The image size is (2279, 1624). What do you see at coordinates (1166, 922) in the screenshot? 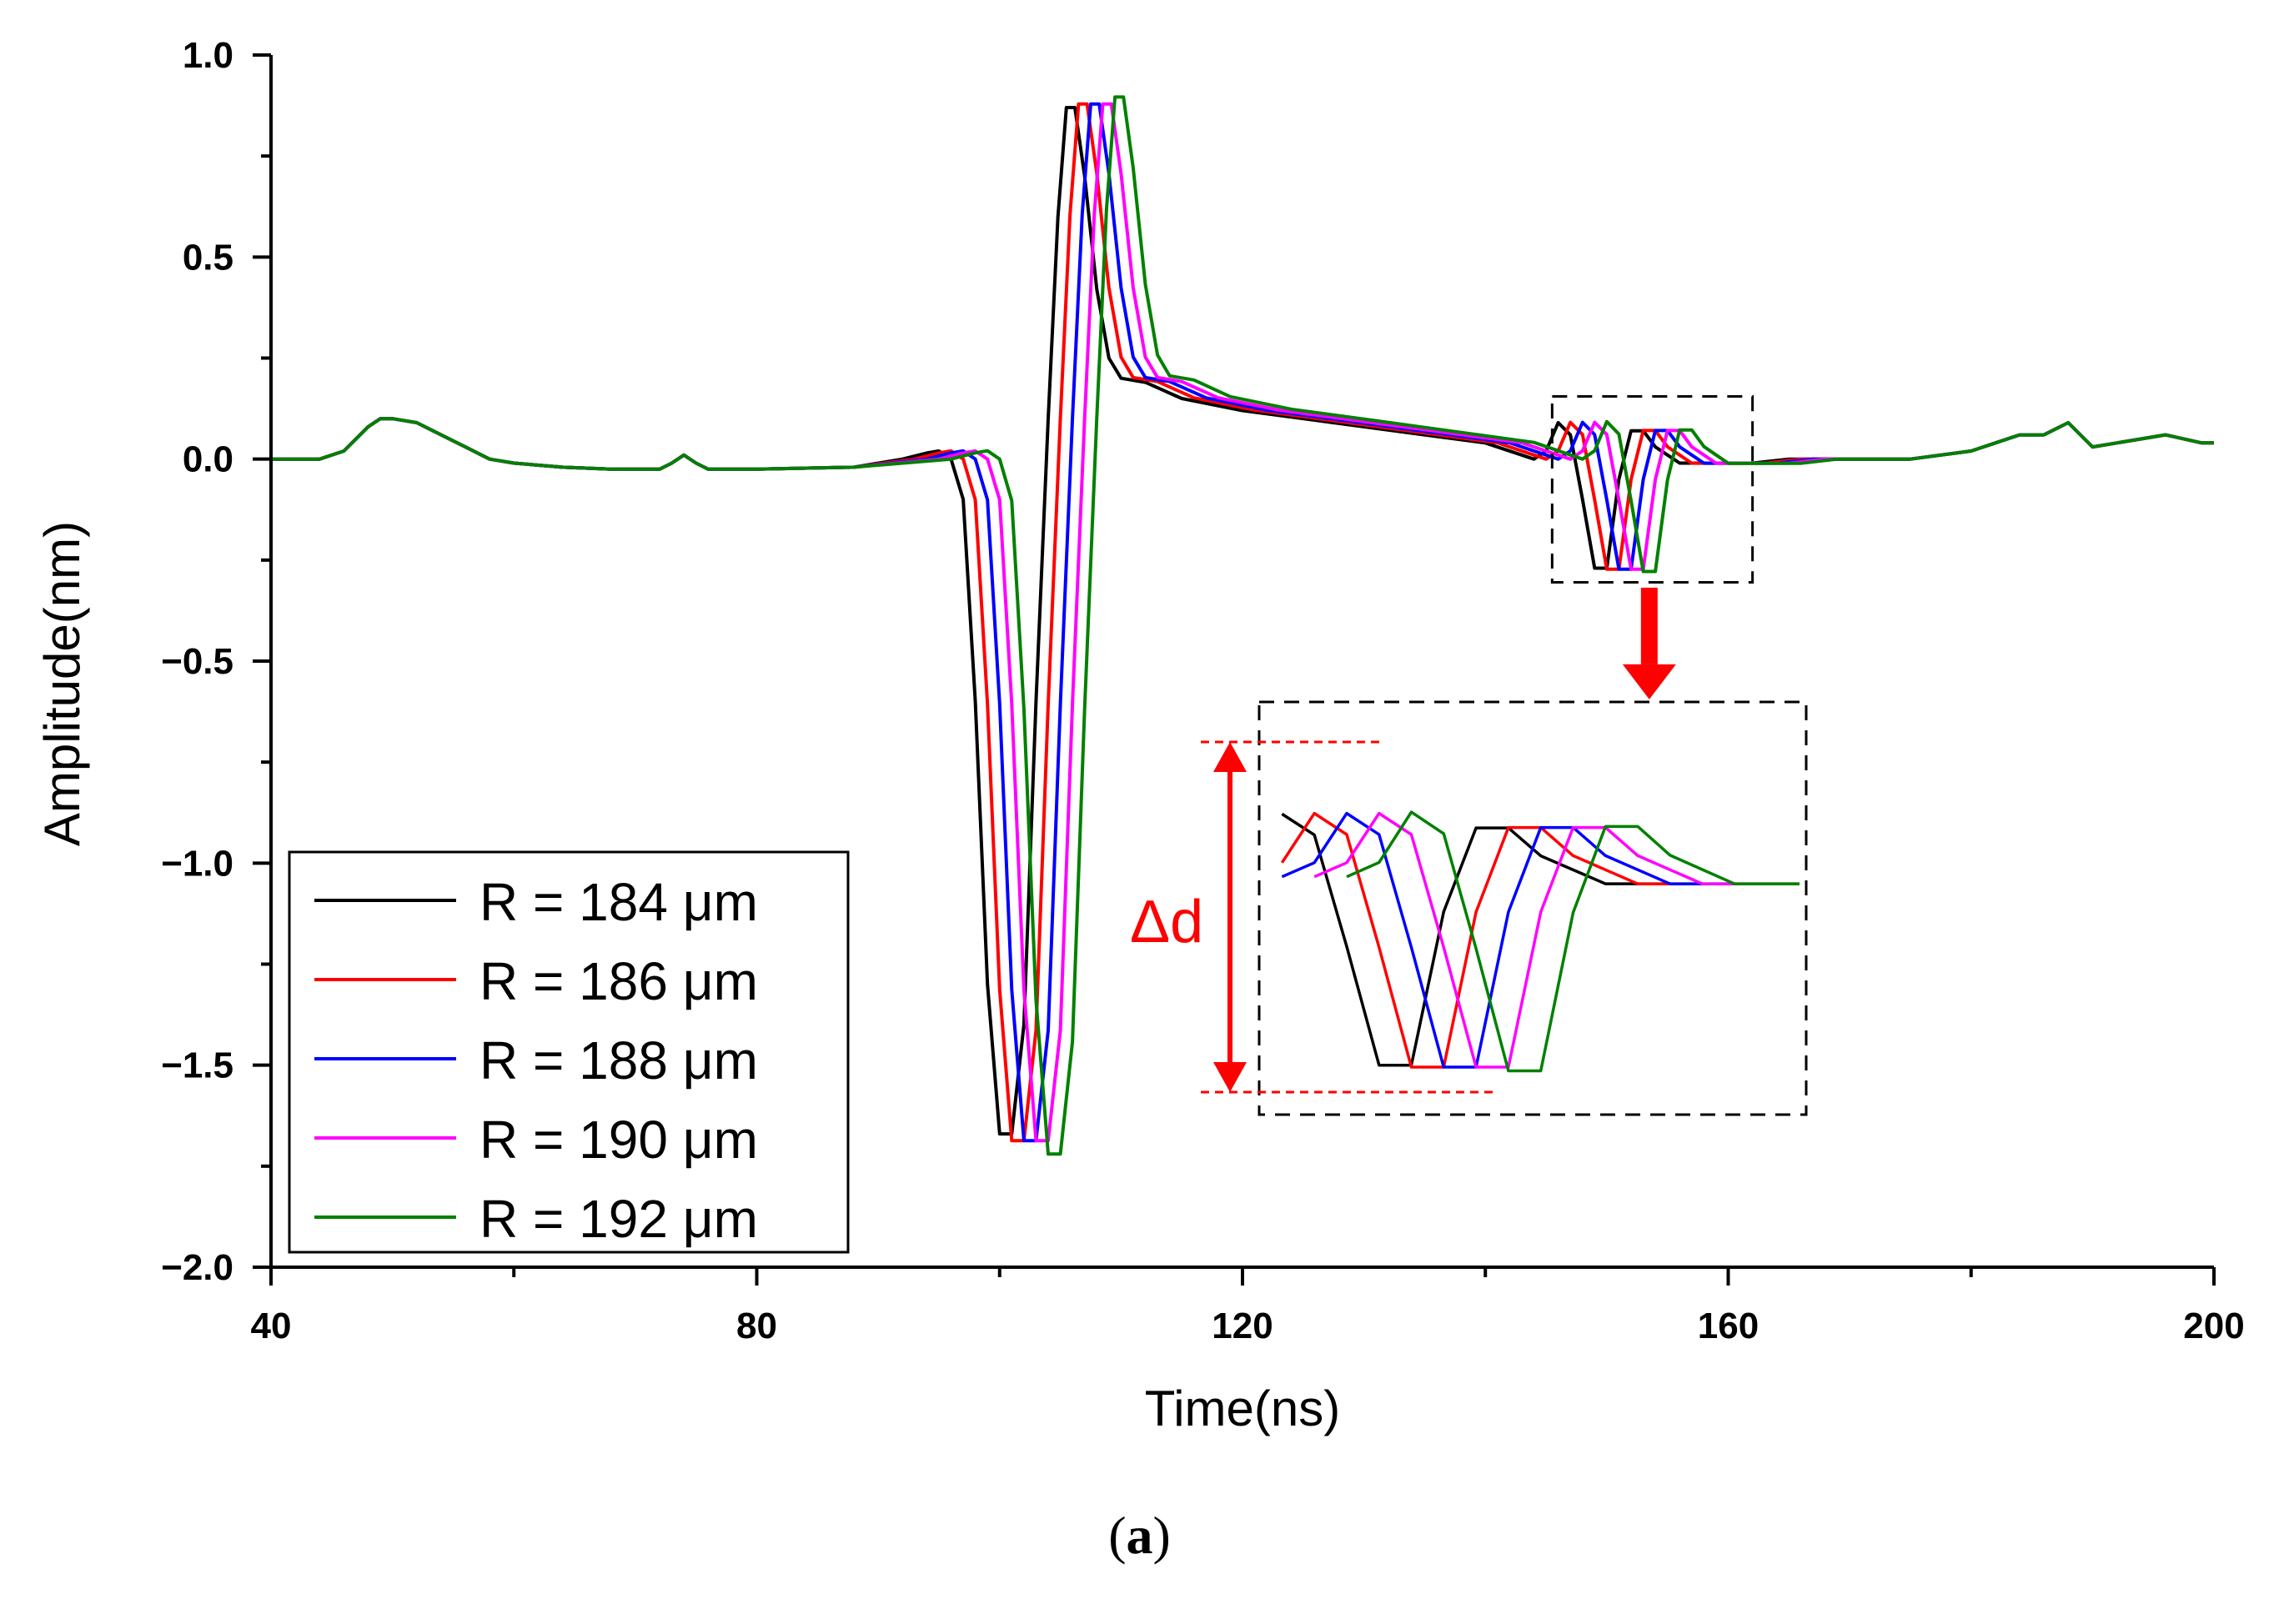
I see `delta-label: Δd` at bounding box center [1166, 922].